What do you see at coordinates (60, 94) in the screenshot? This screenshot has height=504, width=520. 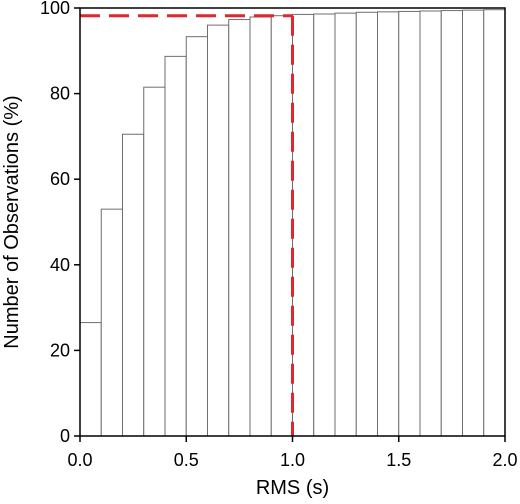 I see `y-tick-label-4: 80` at bounding box center [60, 94].